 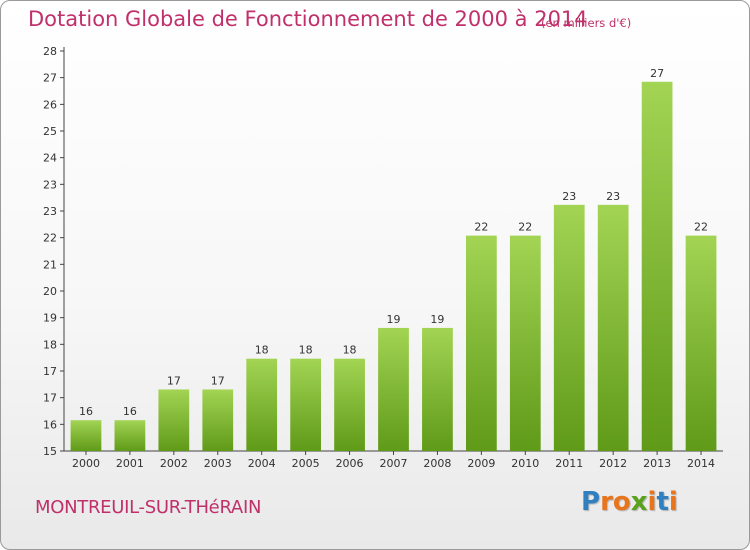 I want to click on x-tick-label-2013: 2013, so click(x=657, y=463).